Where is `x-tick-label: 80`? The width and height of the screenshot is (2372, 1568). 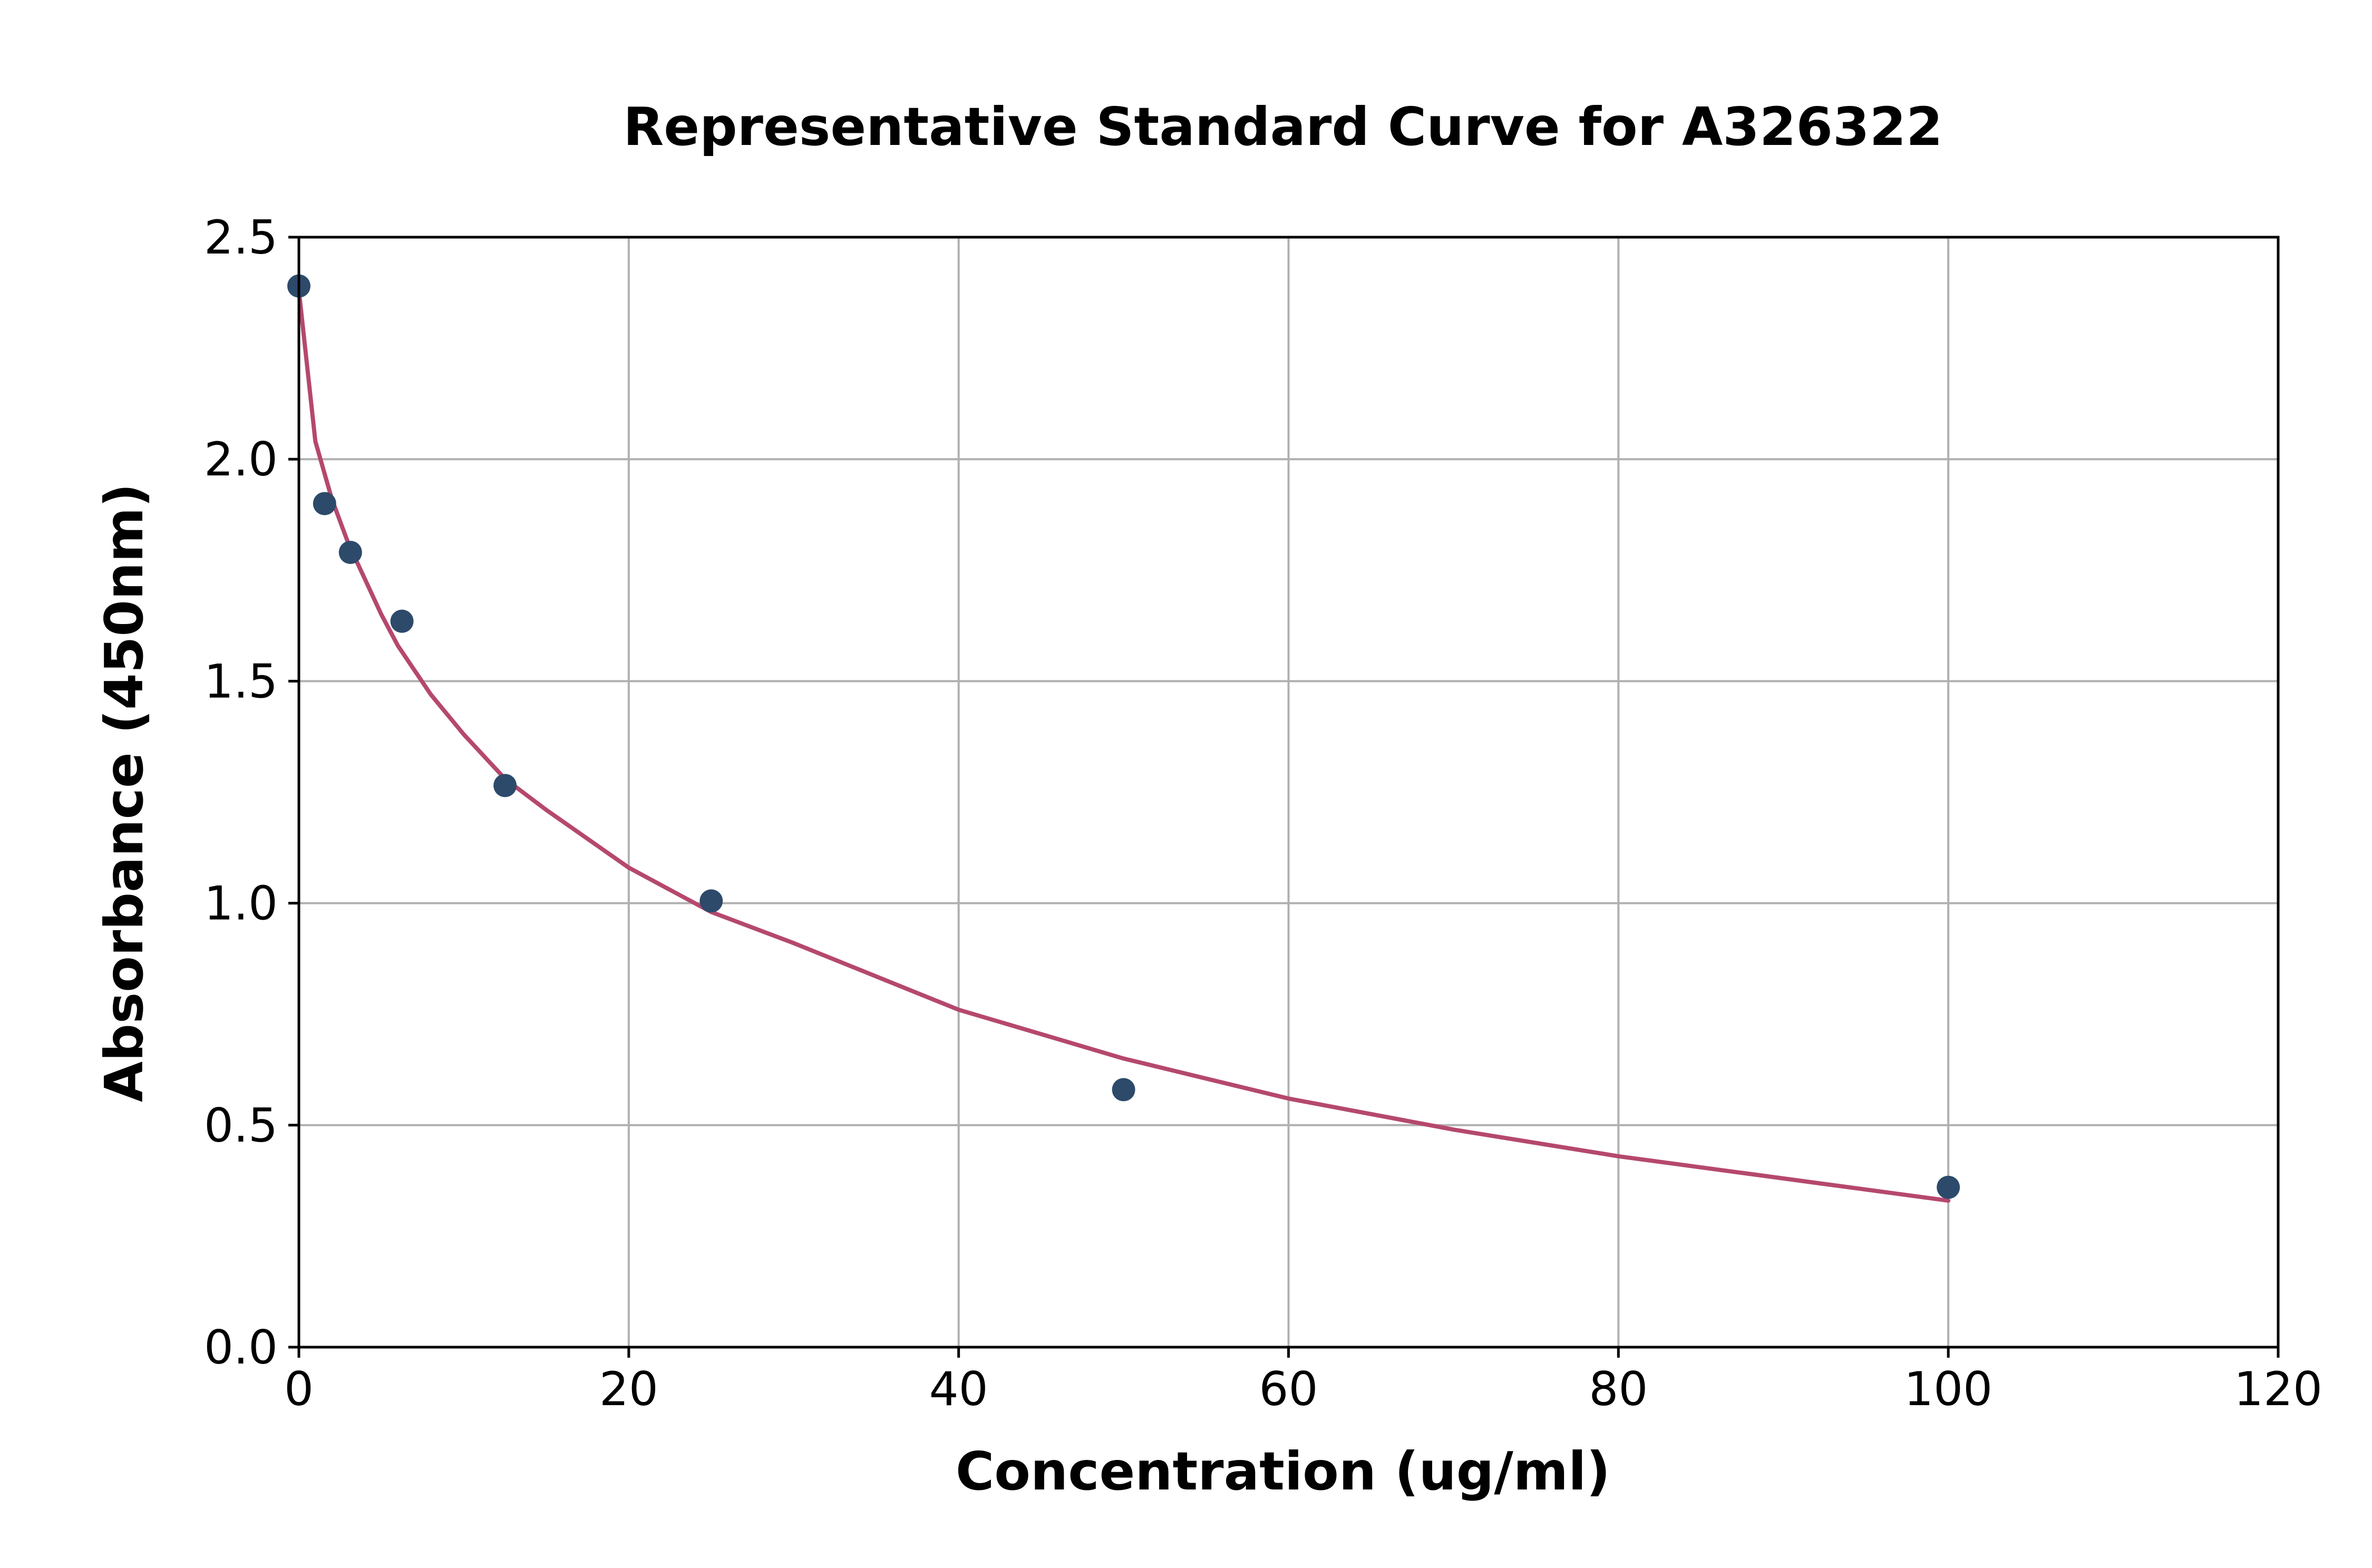
x-tick-label: 80 is located at coordinates (1618, 1389).